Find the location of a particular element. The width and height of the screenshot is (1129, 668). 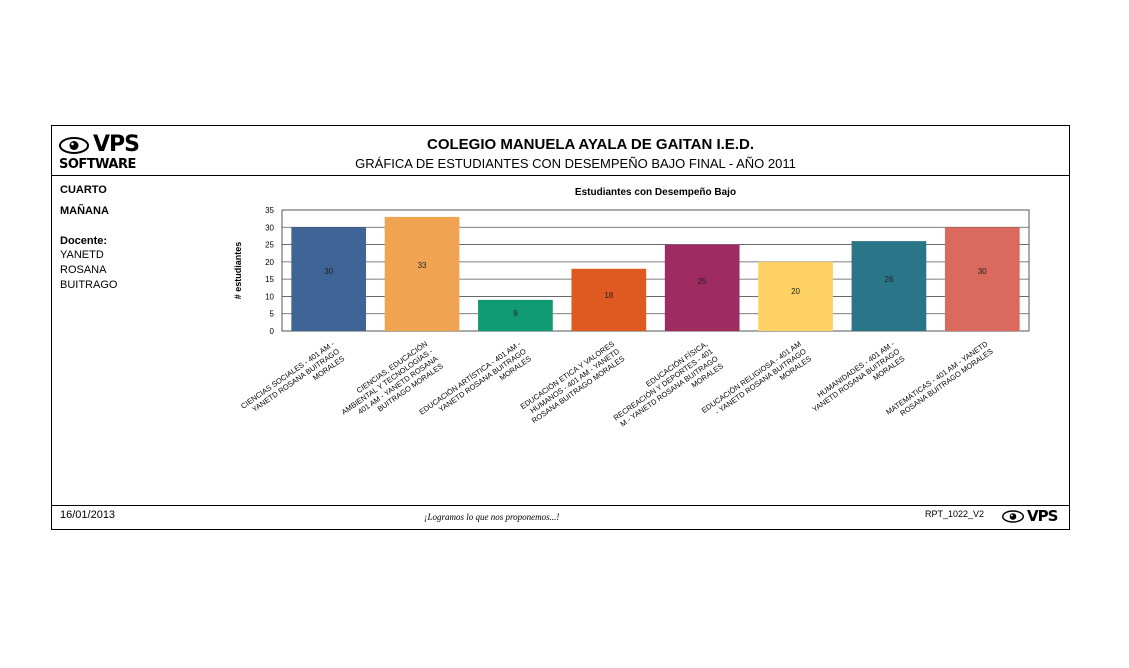

teacher-label: Docente: is located at coordinates (84, 241).